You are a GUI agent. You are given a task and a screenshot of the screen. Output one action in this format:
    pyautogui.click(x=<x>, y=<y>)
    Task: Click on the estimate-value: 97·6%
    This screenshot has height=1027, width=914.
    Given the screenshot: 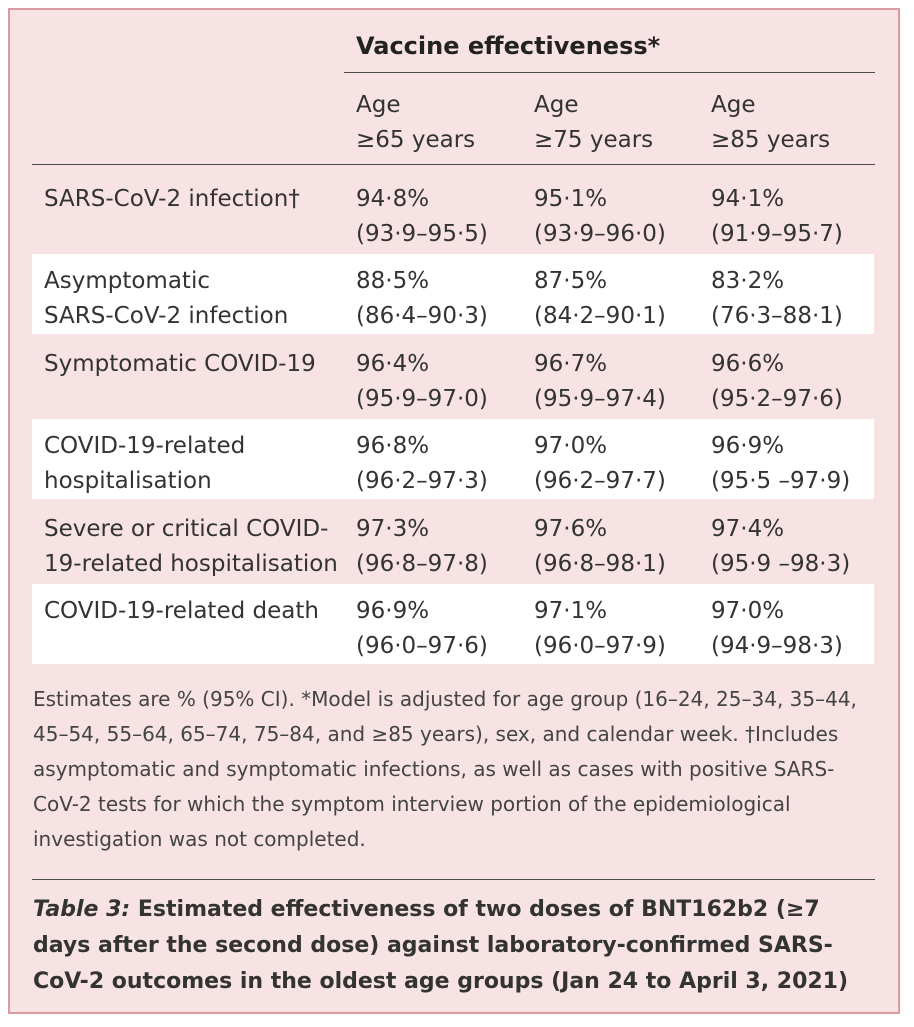 What is the action you would take?
    pyautogui.click(x=571, y=529)
    